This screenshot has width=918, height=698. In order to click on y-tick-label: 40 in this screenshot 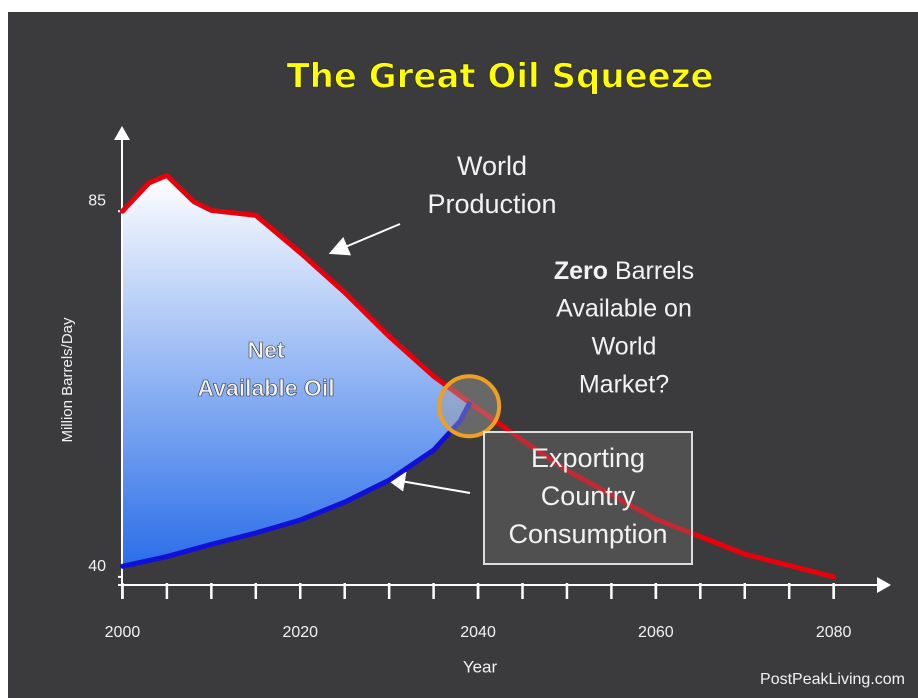, I will do `click(97, 566)`.